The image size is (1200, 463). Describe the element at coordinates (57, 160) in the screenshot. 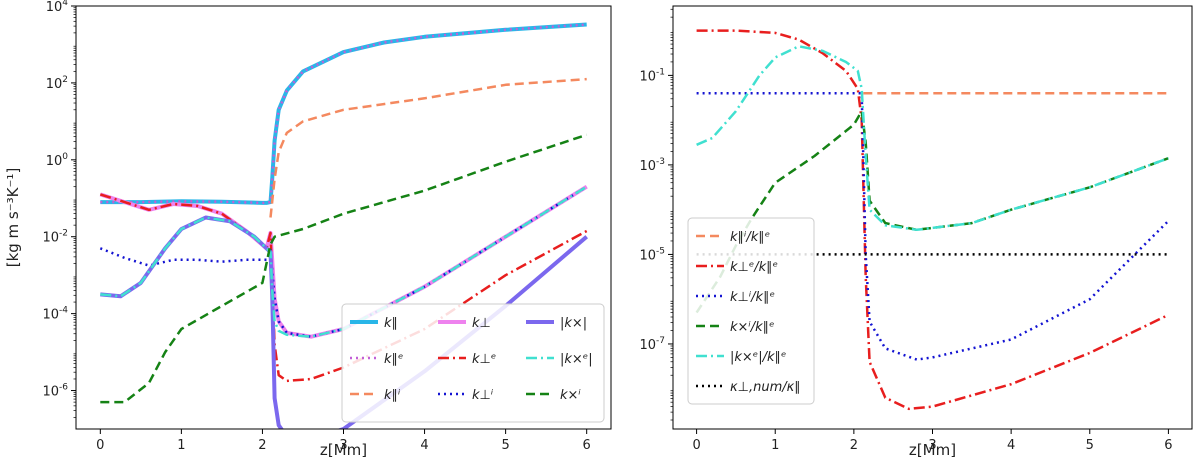

I see `y-tick-label: 10⁰` at that location.